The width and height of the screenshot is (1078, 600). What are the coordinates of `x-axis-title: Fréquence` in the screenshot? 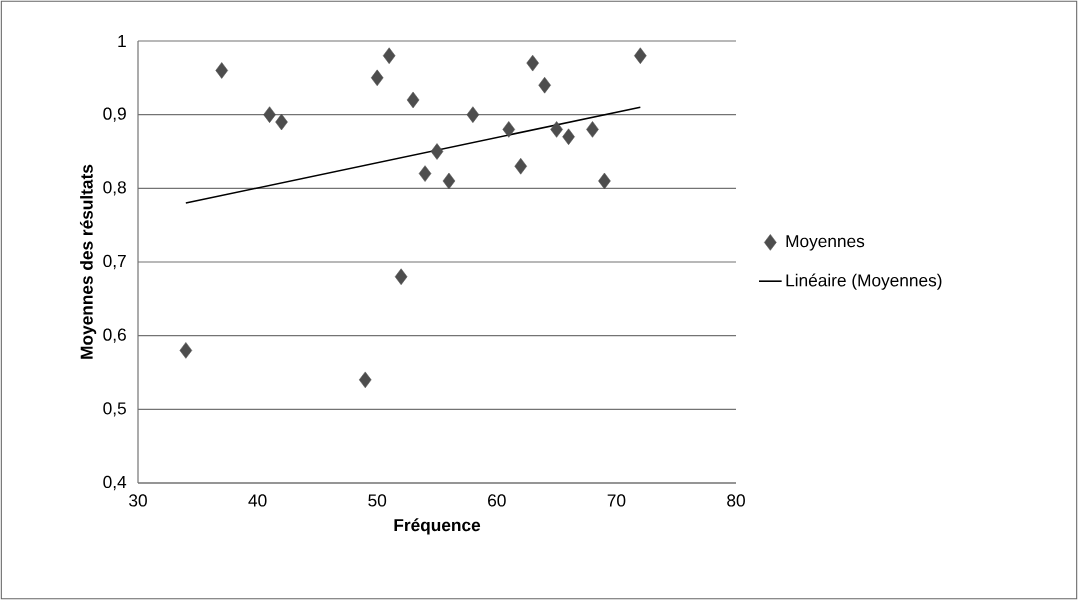 It's located at (437, 526).